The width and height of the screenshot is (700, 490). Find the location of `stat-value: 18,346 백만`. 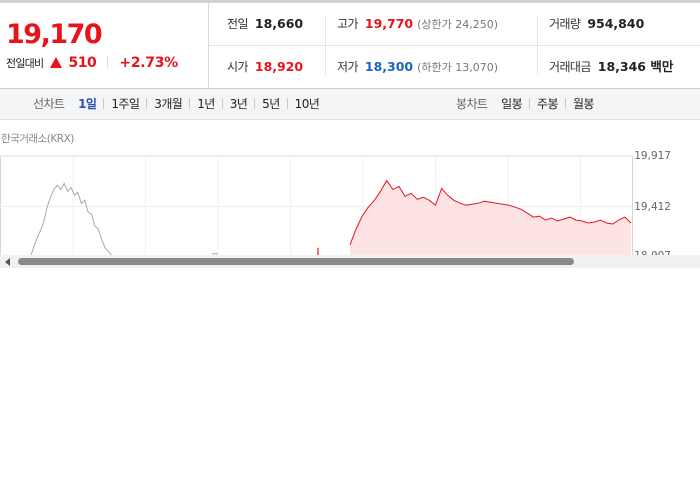

stat-value: 18,346 백만 is located at coordinates (635, 66).